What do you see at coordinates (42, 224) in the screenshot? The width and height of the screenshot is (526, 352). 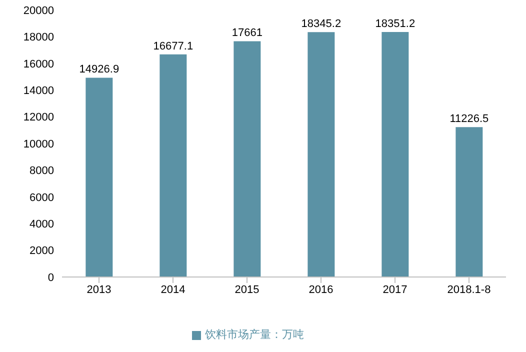 I see `y-tick-label: 4000` at bounding box center [42, 224].